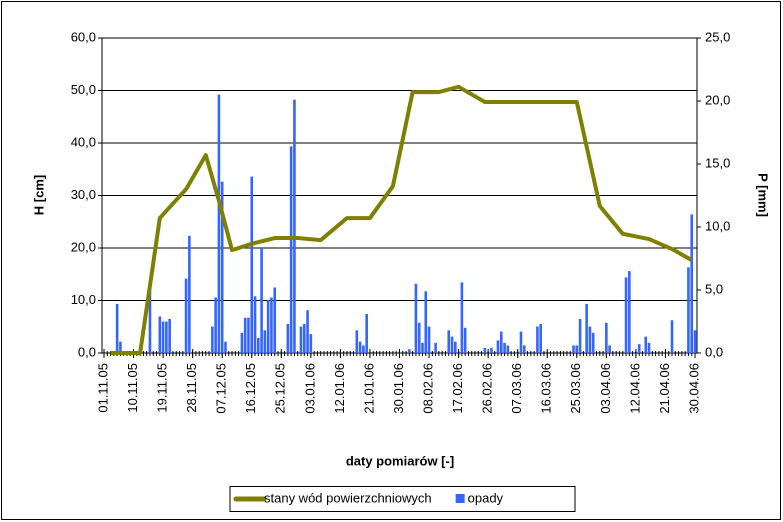  I want to click on x-tick-label: 07.12.05, so click(221, 388).